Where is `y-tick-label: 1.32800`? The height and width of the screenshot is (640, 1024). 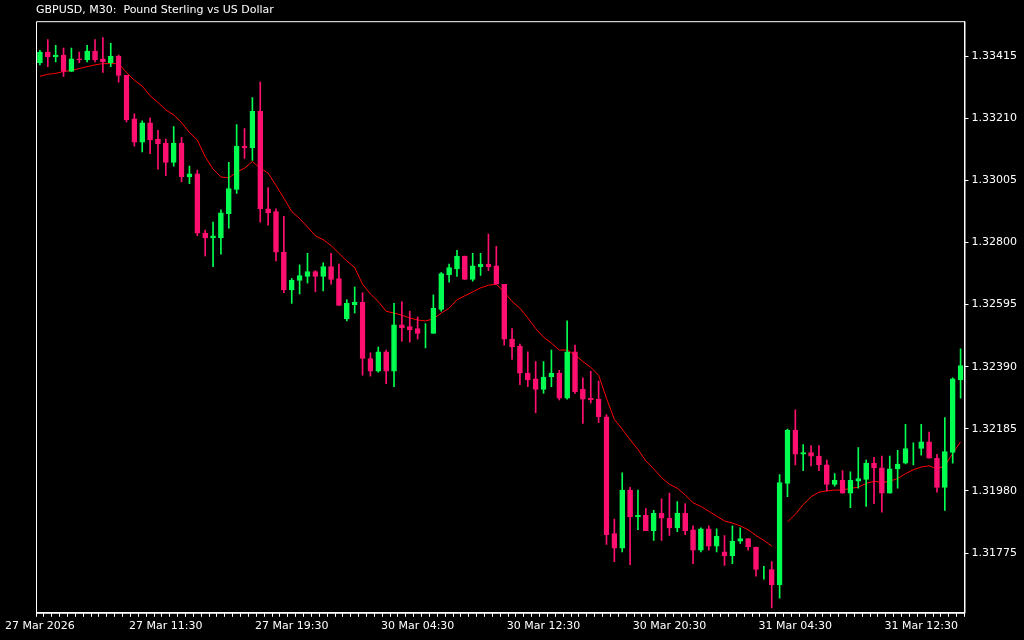
y-tick-label: 1.32800 is located at coordinates (994, 242).